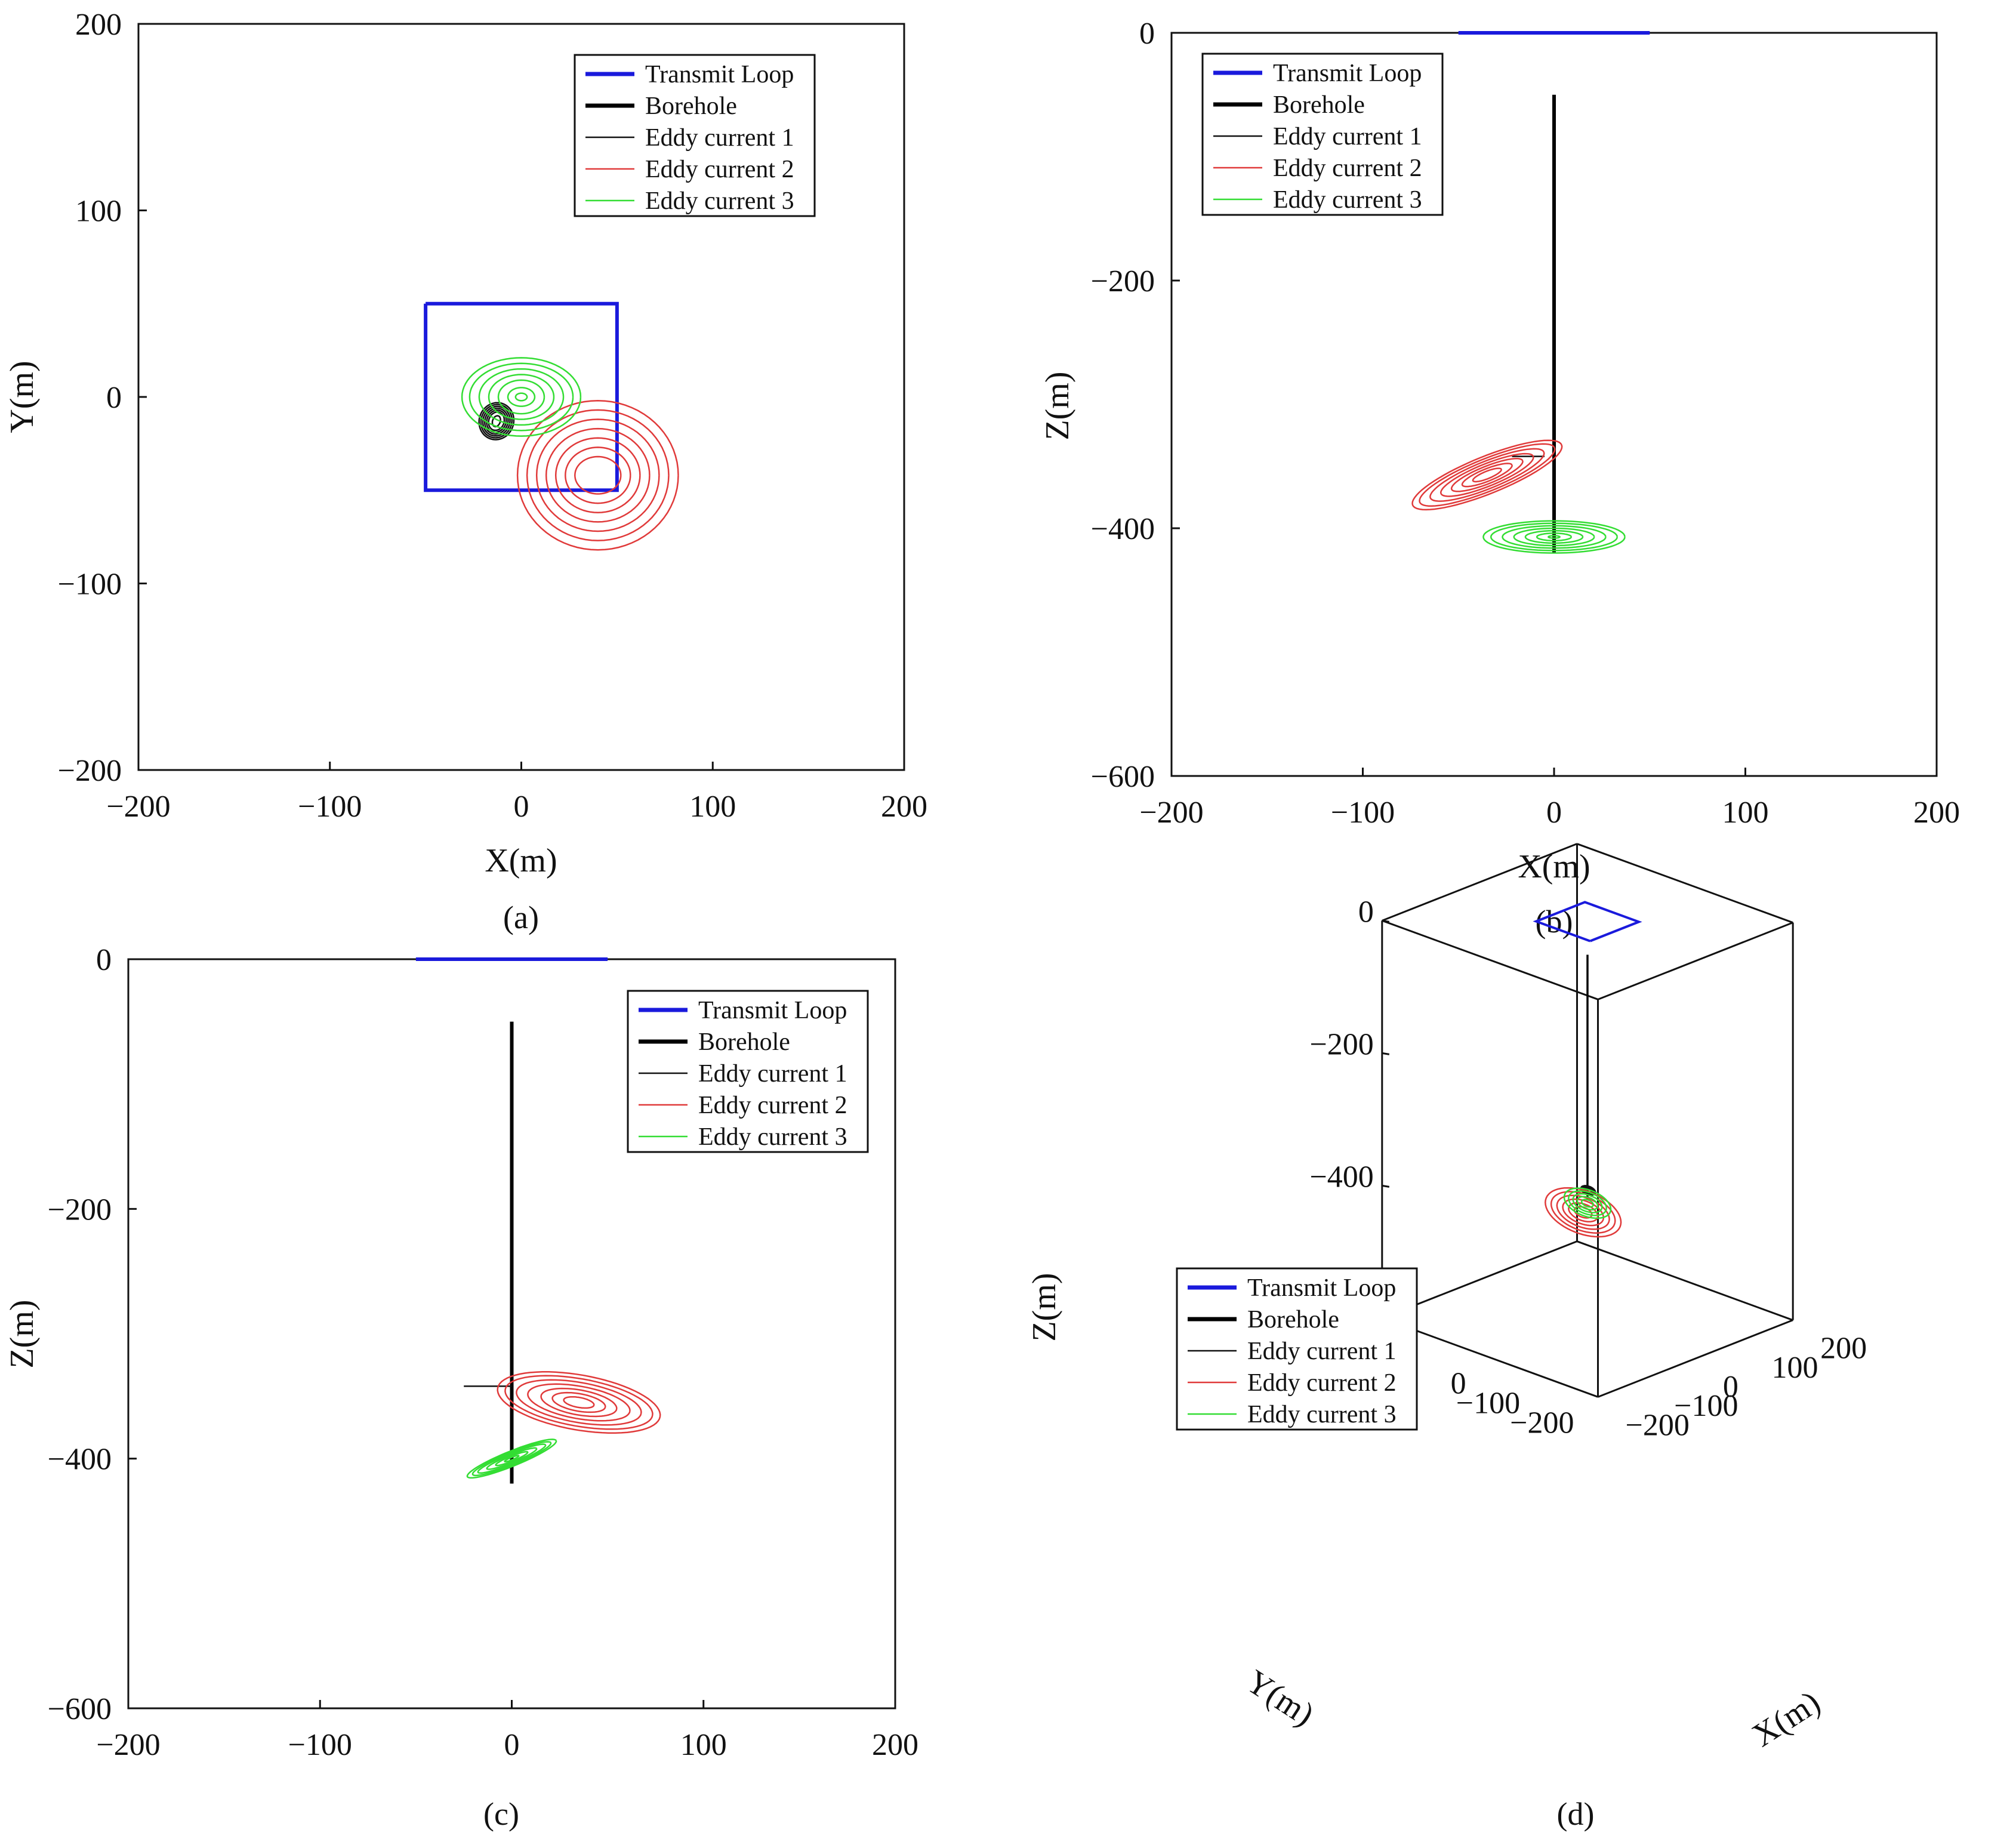 The height and width of the screenshot is (1845, 2016). I want to click on series-eddy-current-2-3d-contour, so click(1583, 1212).